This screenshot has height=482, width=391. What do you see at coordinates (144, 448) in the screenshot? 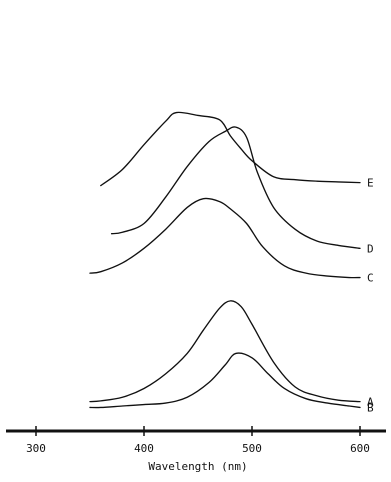
I see `x-tick-label-400: 400` at bounding box center [144, 448].